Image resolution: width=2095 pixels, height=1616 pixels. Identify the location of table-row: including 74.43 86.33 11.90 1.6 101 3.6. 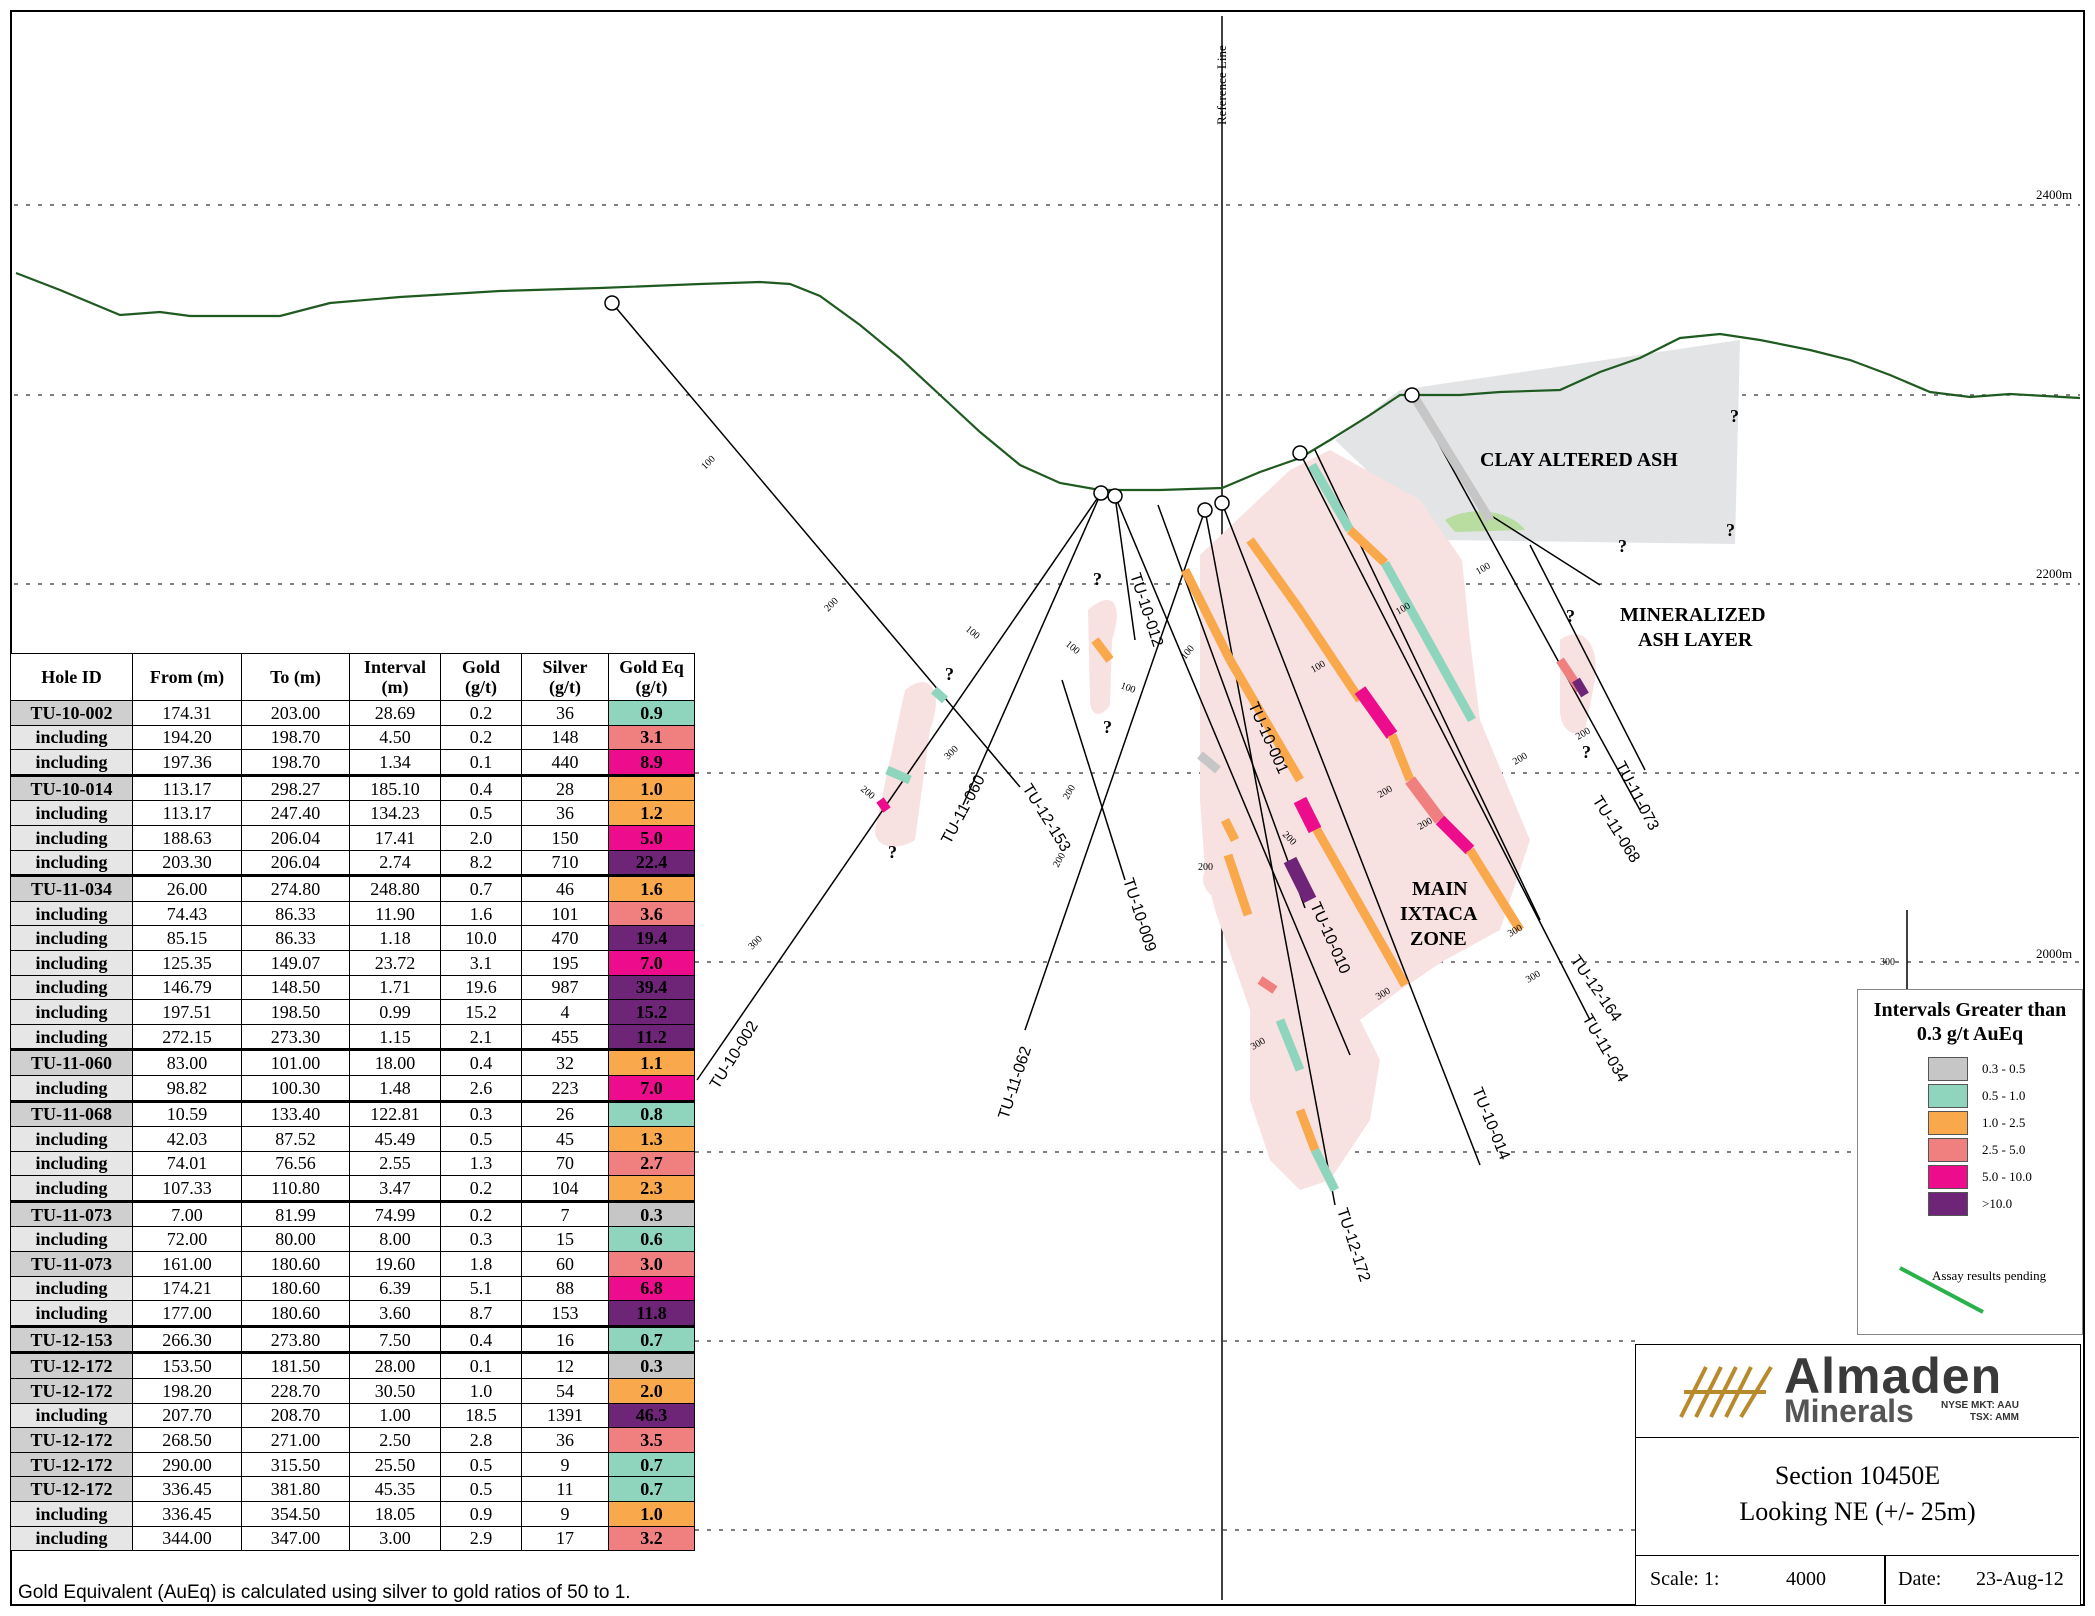
(352, 913).